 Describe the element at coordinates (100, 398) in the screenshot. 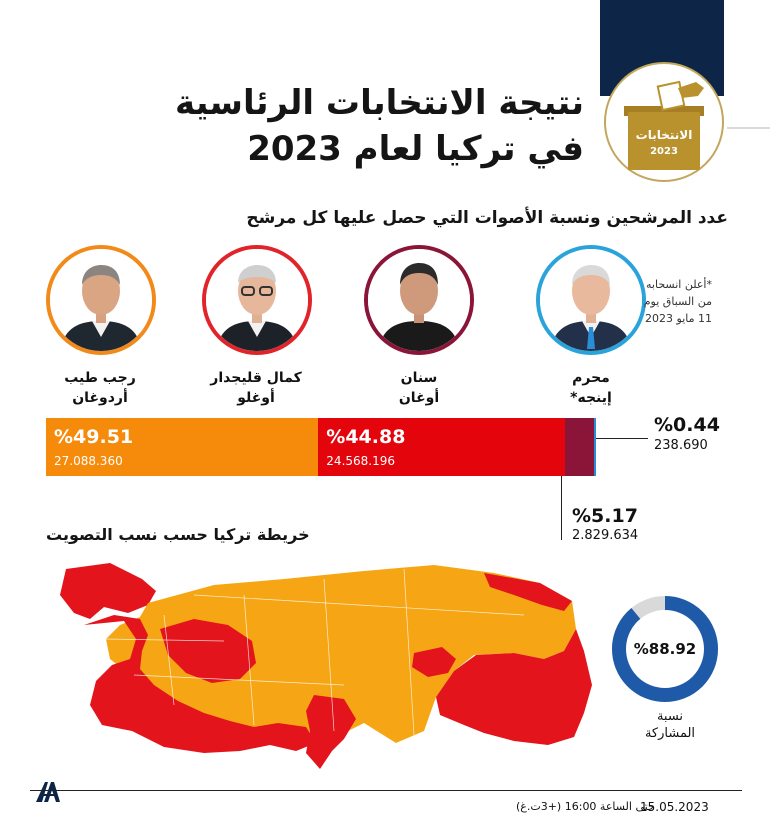

I see `candidate-name-line-2: أردوغان` at that location.